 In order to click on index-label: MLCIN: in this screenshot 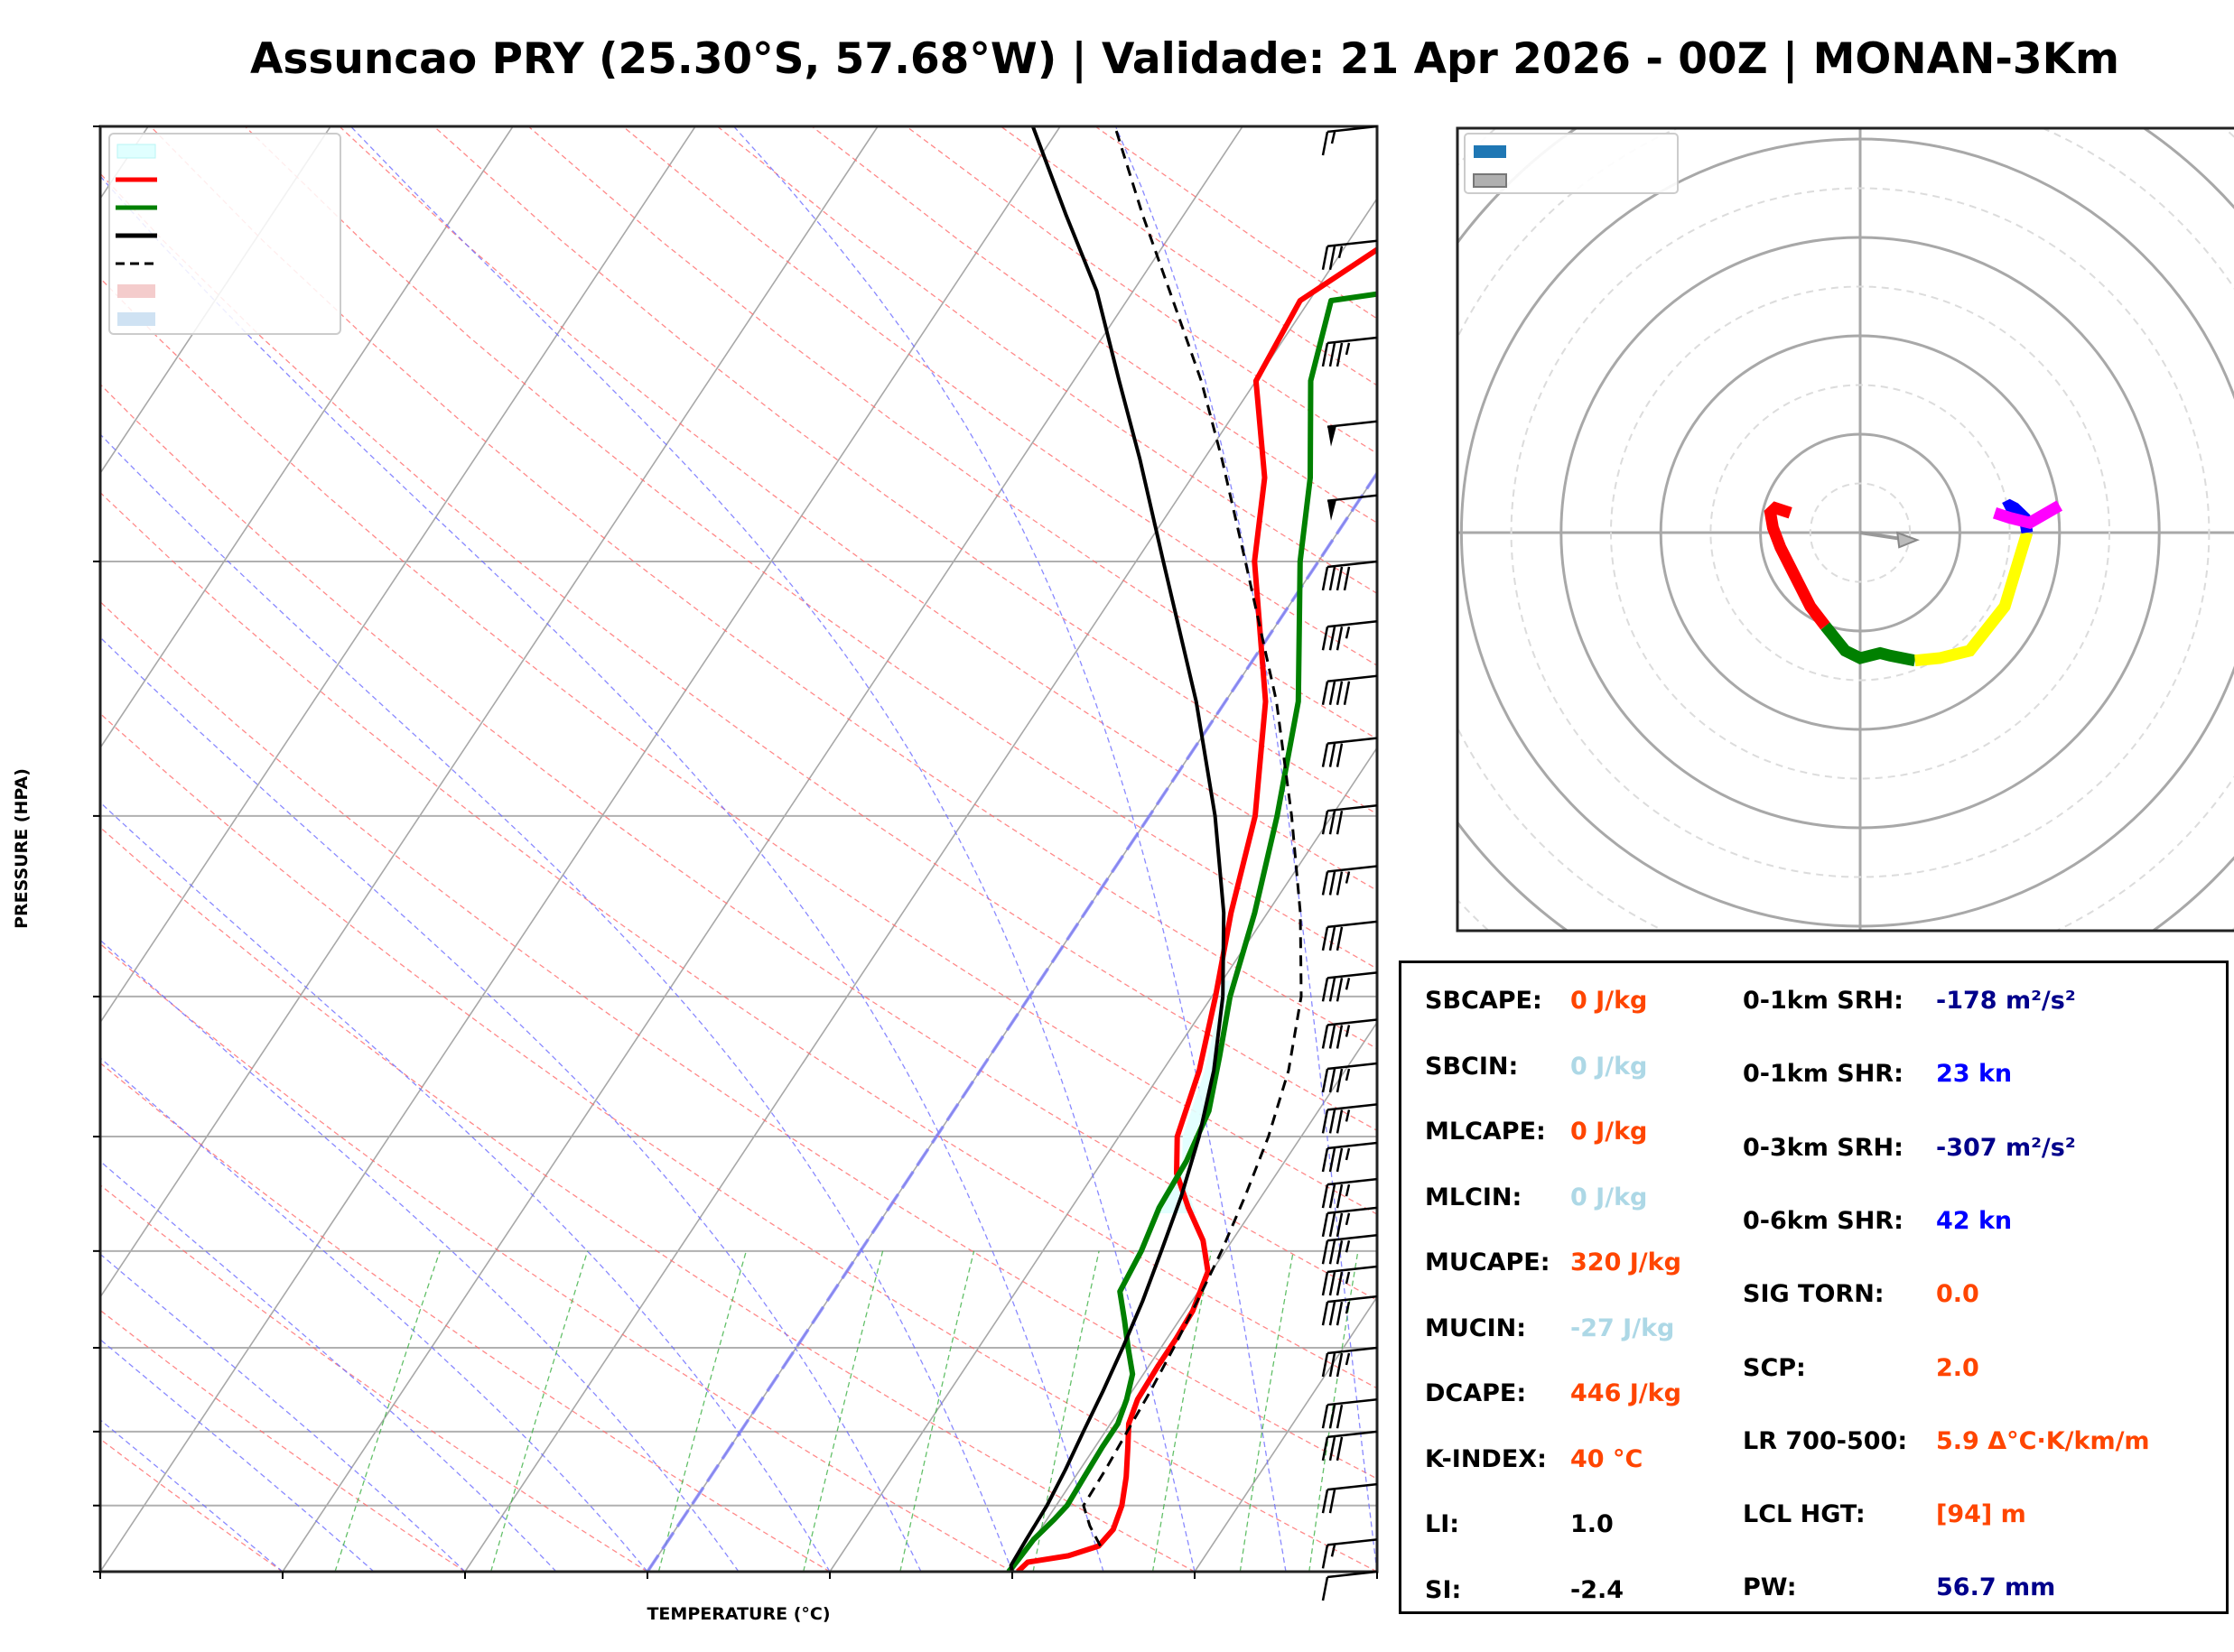, I will do `click(1473, 1197)`.